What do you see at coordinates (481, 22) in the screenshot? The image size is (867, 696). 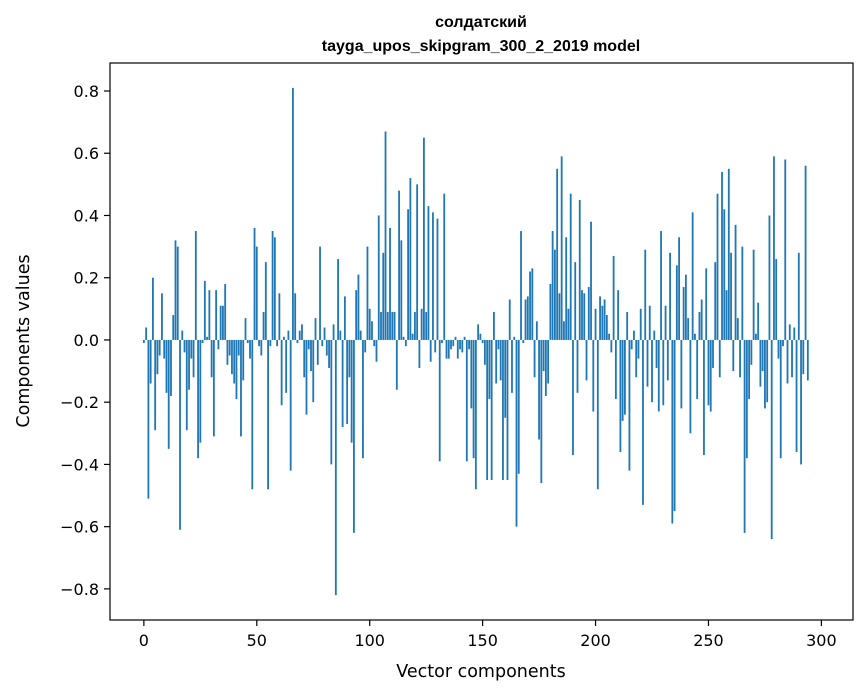 I see `chart-title-line-1: солдатский` at bounding box center [481, 22].